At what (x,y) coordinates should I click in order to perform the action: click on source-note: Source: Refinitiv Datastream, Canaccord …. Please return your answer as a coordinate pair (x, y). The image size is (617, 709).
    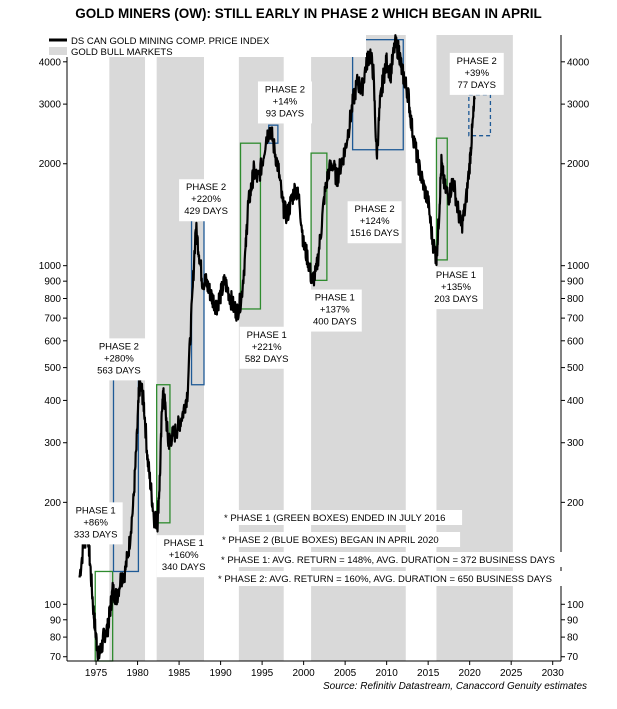
    Looking at the image, I should click on (455, 686).